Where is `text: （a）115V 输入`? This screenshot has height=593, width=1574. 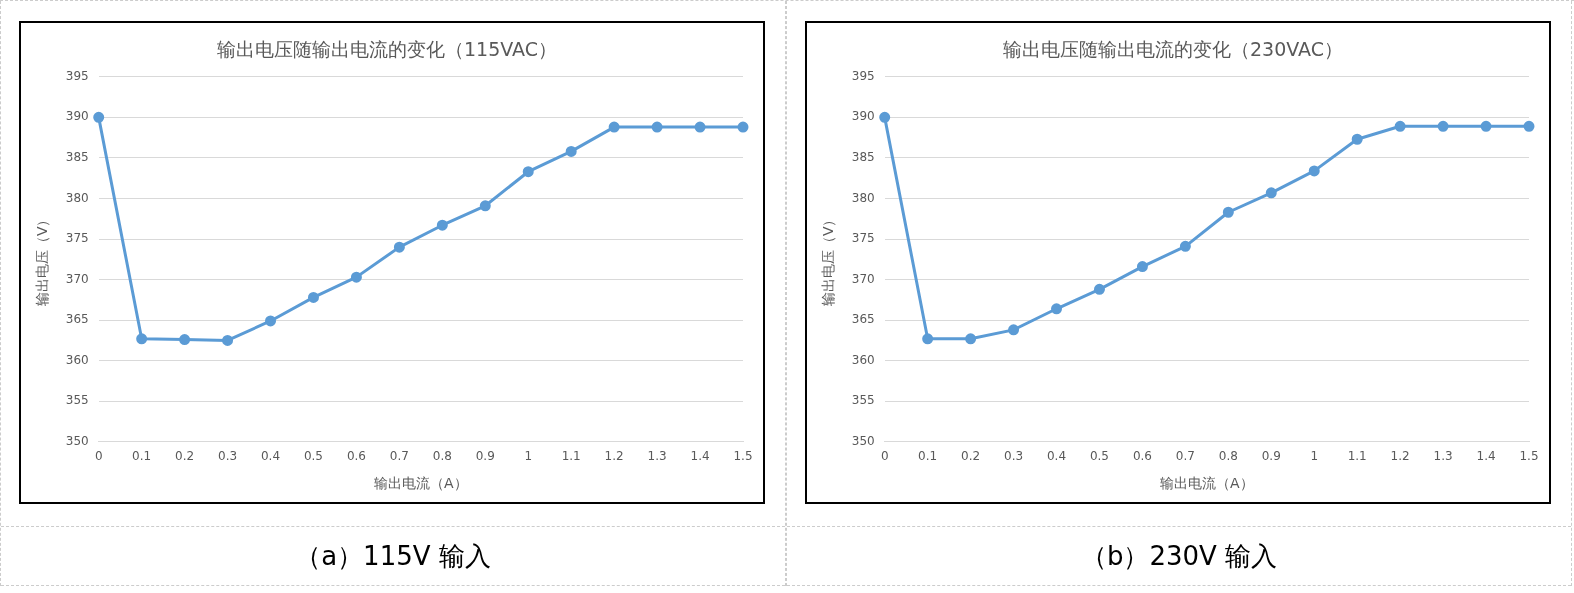
text: （a）115V 输入 is located at coordinates (393, 556).